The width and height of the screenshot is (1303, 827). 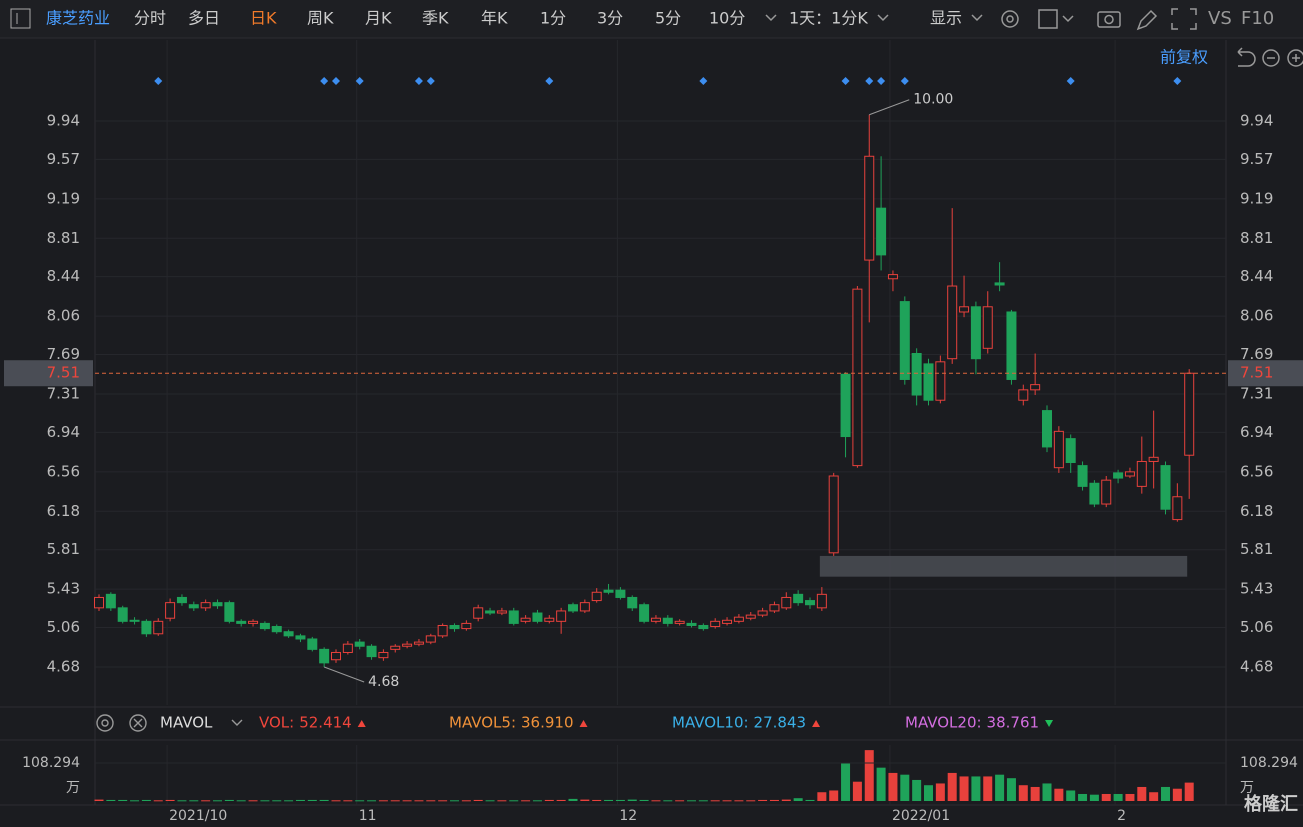 What do you see at coordinates (727, 18) in the screenshot?
I see `period-tab: 10分` at bounding box center [727, 18].